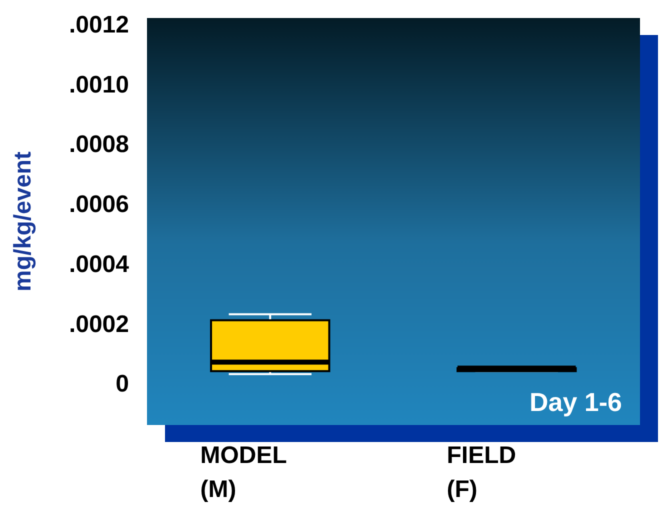  What do you see at coordinates (98, 144) in the screenshot?
I see `y-tick-label: .0008` at bounding box center [98, 144].